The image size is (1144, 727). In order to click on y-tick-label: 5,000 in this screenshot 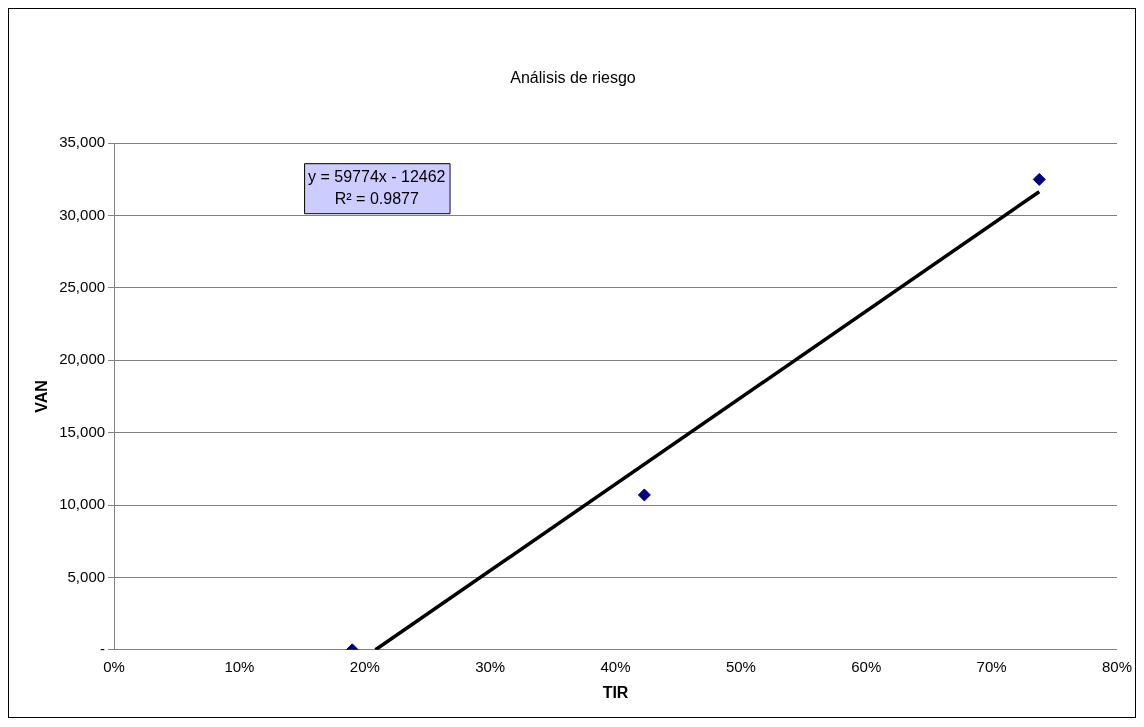, I will do `click(86, 576)`.